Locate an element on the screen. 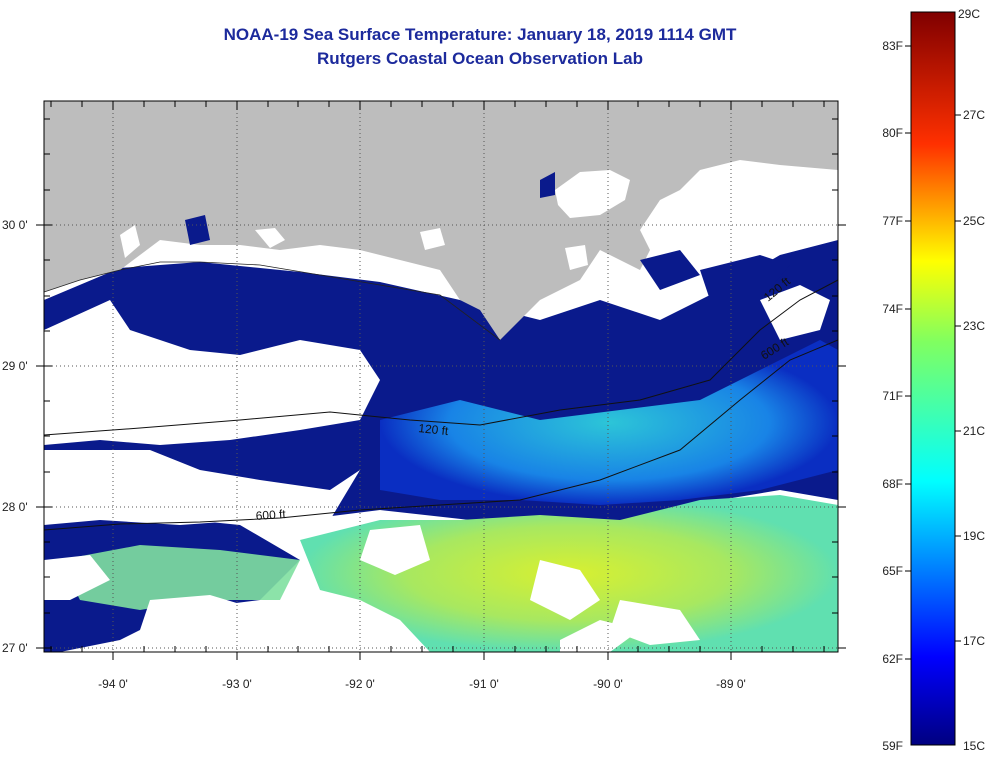  lon-label: -92 0' is located at coordinates (360, 684).